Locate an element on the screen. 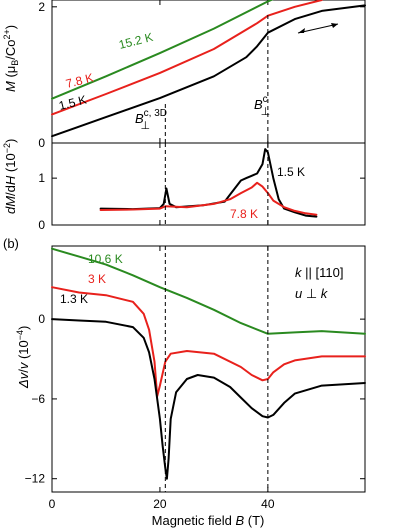 Image resolution: width=409 pixels, height=529 pixels. annotation-bc: Bc ⊥ is located at coordinates (262, 106).